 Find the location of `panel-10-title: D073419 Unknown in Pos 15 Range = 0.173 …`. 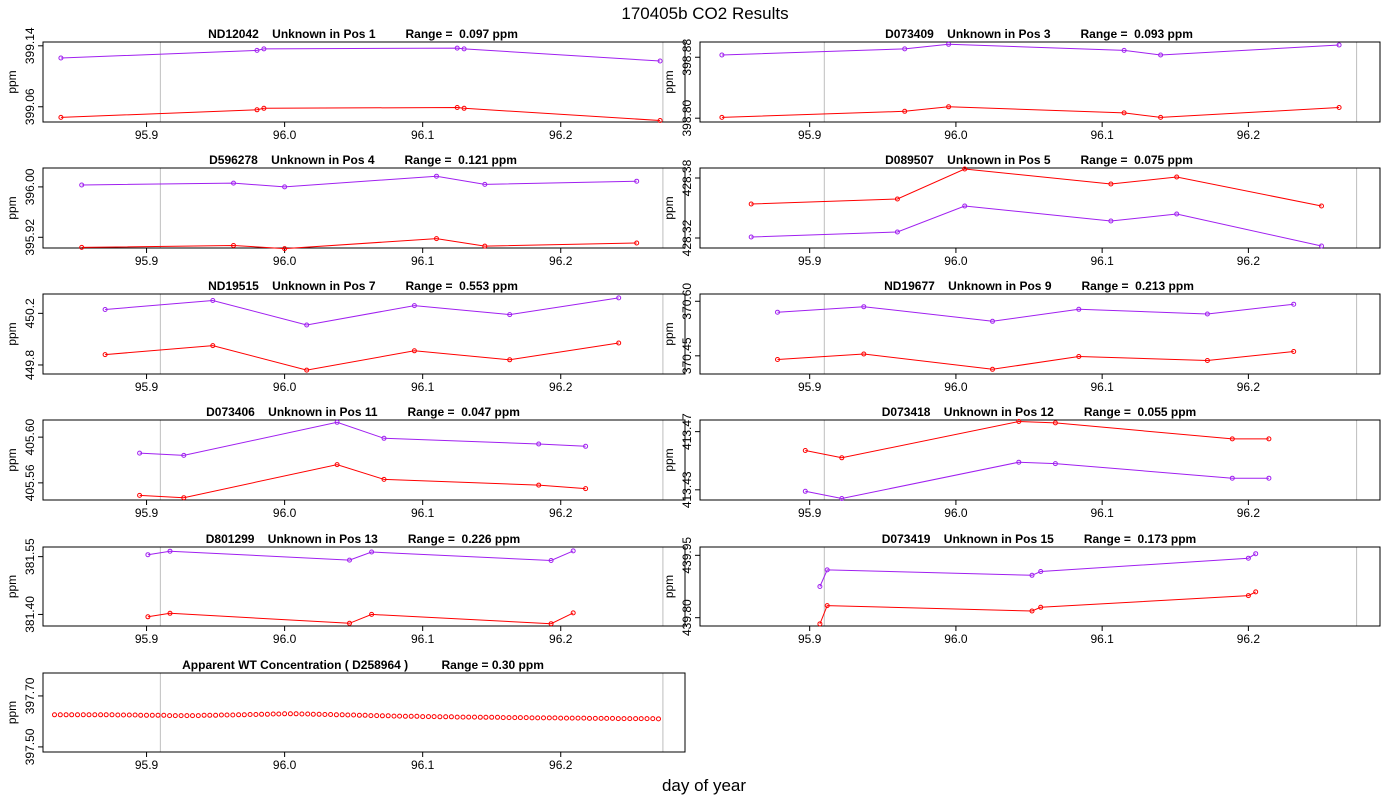

panel-10-title: D073419 Unknown in Pos 15 Range = 0.173 … is located at coordinates (1039, 539).